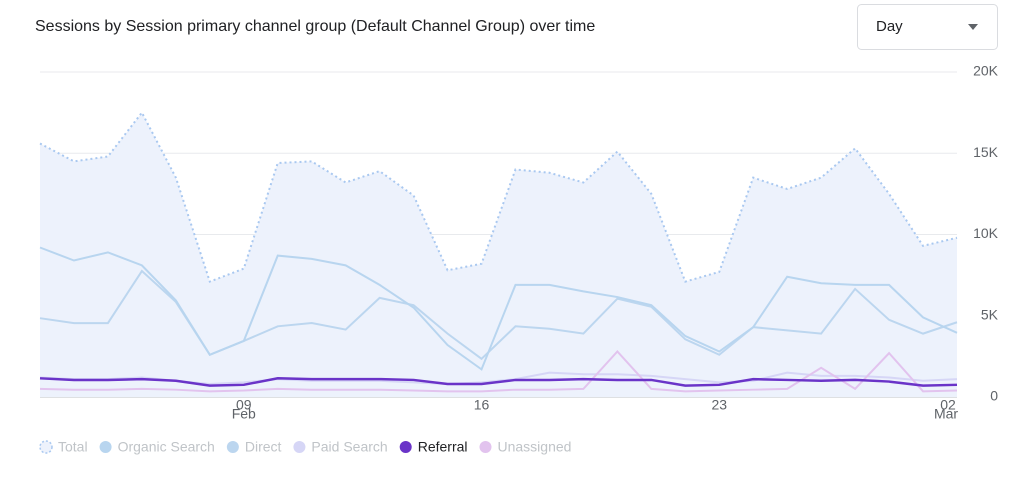  I want to click on legend-item: Total, so click(63, 447).